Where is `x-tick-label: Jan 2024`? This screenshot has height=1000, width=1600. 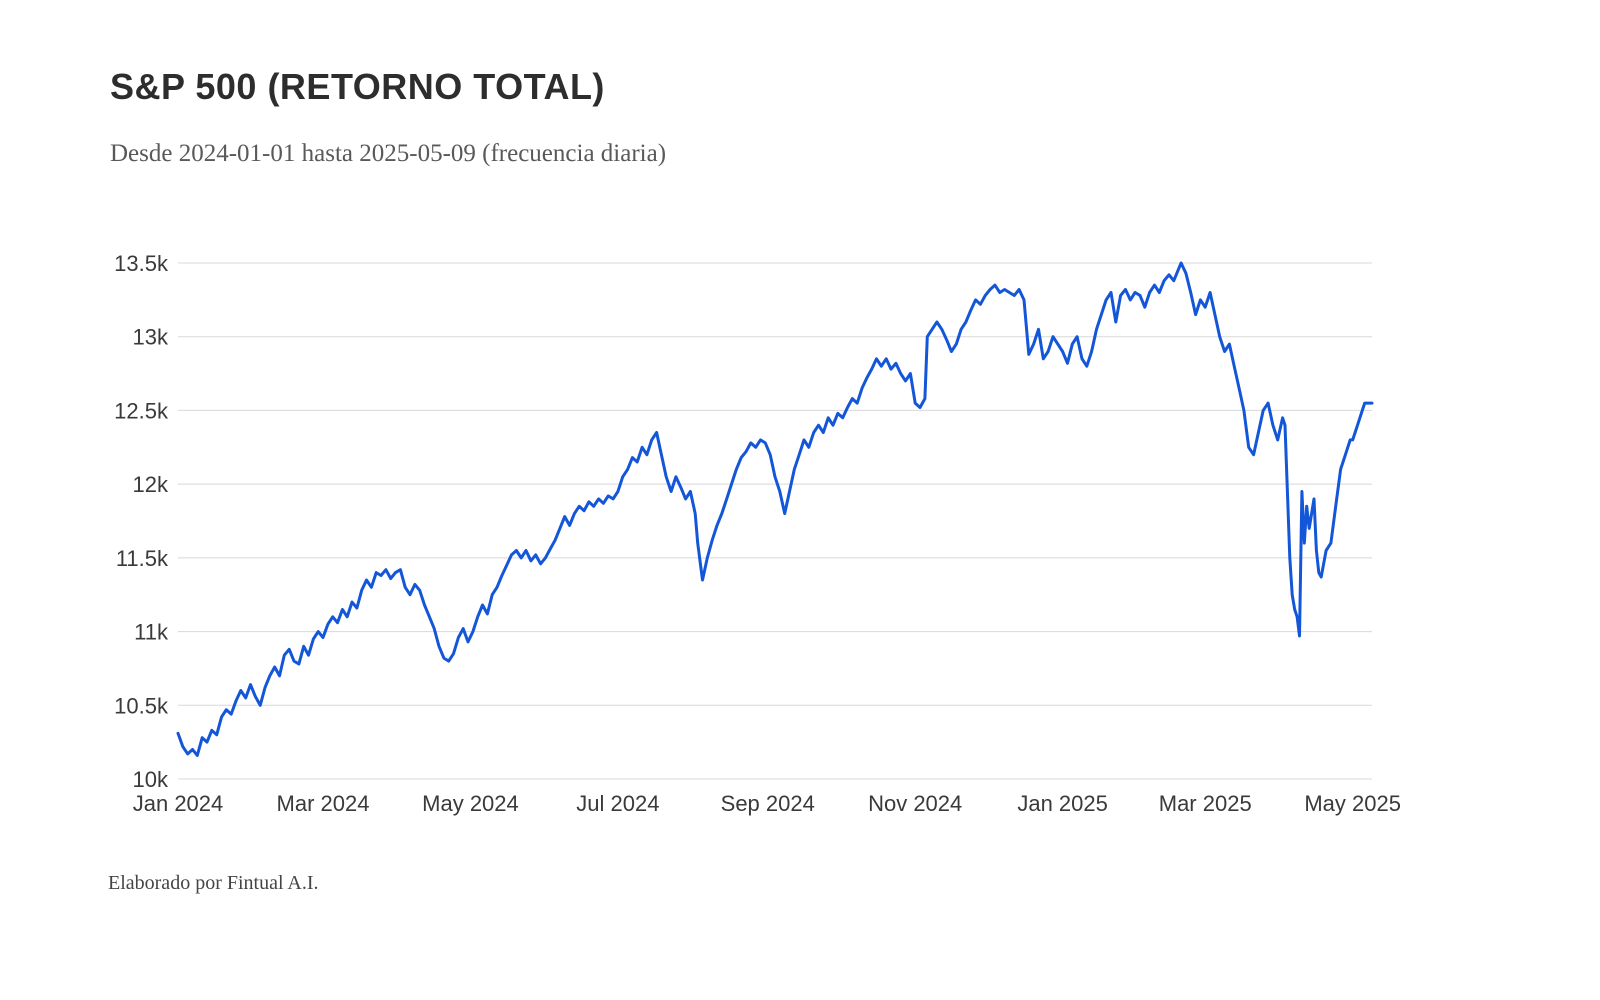 x-tick-label: Jan 2024 is located at coordinates (178, 803).